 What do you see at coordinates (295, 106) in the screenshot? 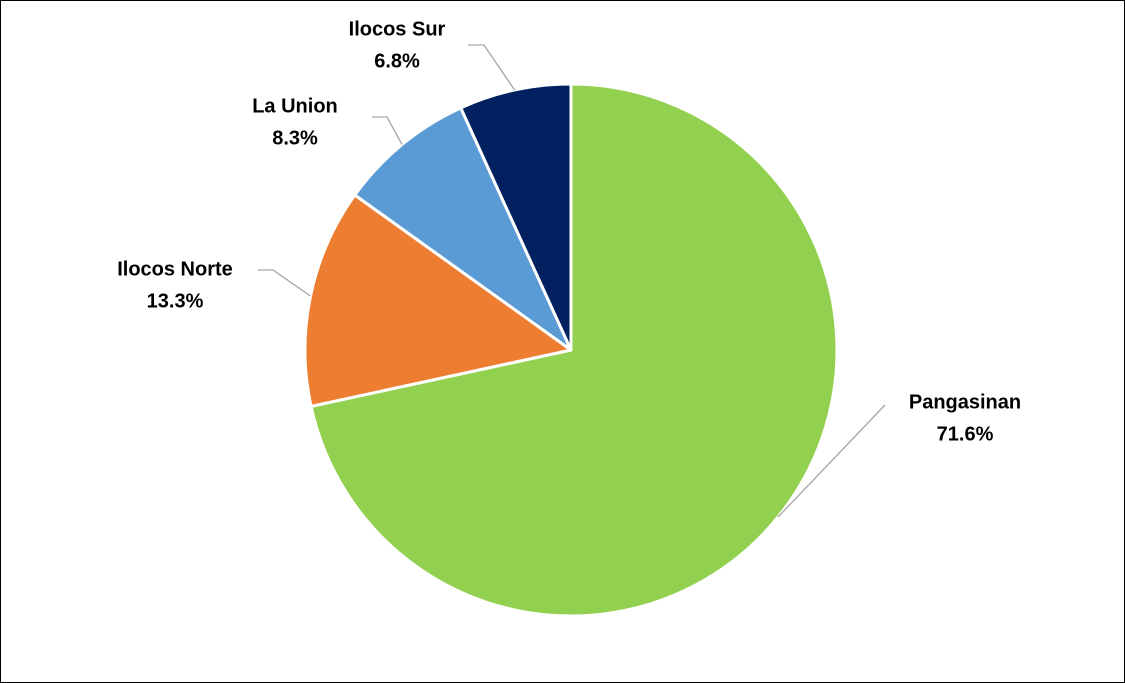
I see `slice-label-name: La Union` at bounding box center [295, 106].